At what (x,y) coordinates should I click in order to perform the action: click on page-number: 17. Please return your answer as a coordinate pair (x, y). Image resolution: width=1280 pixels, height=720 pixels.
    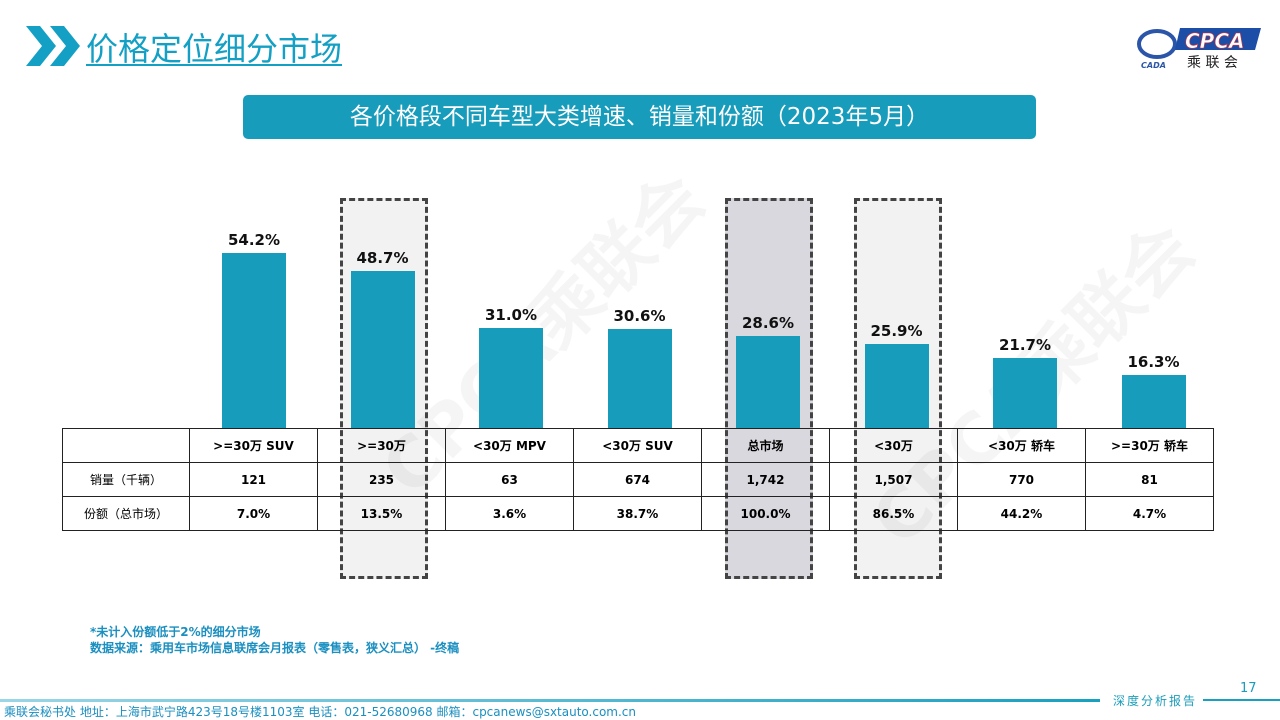
    Looking at the image, I should click on (1248, 688).